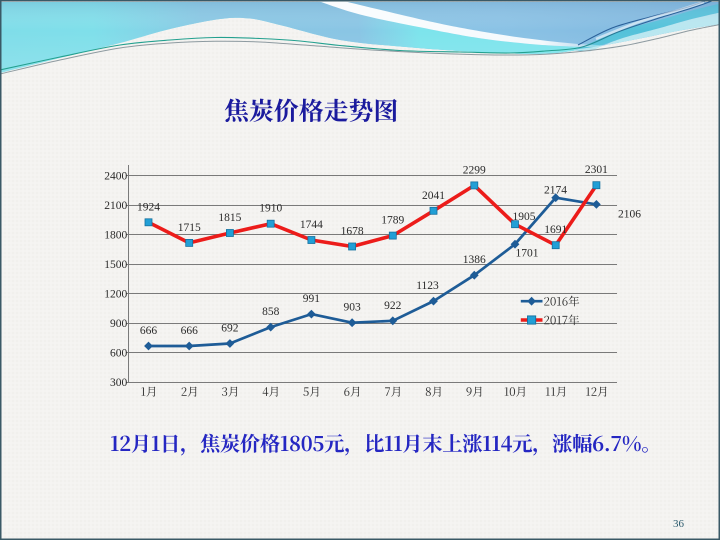 The height and width of the screenshot is (545, 720). I want to click on svg-text: 1386, so click(474, 260).